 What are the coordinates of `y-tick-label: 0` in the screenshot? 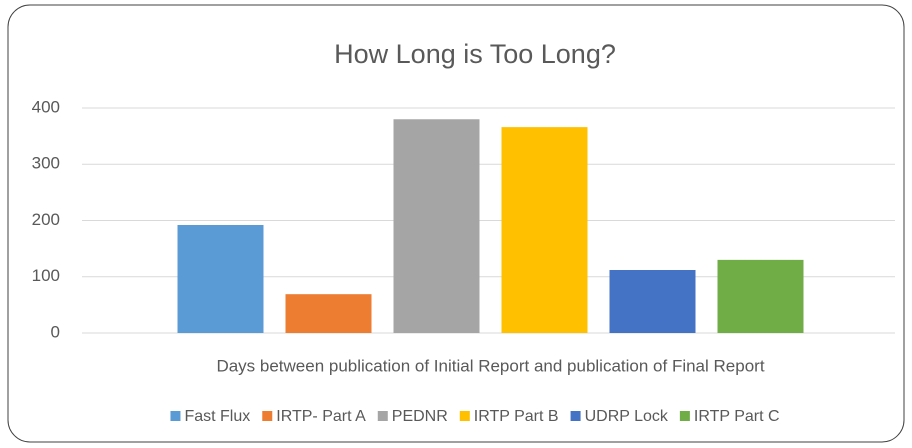 It's located at (55, 331).